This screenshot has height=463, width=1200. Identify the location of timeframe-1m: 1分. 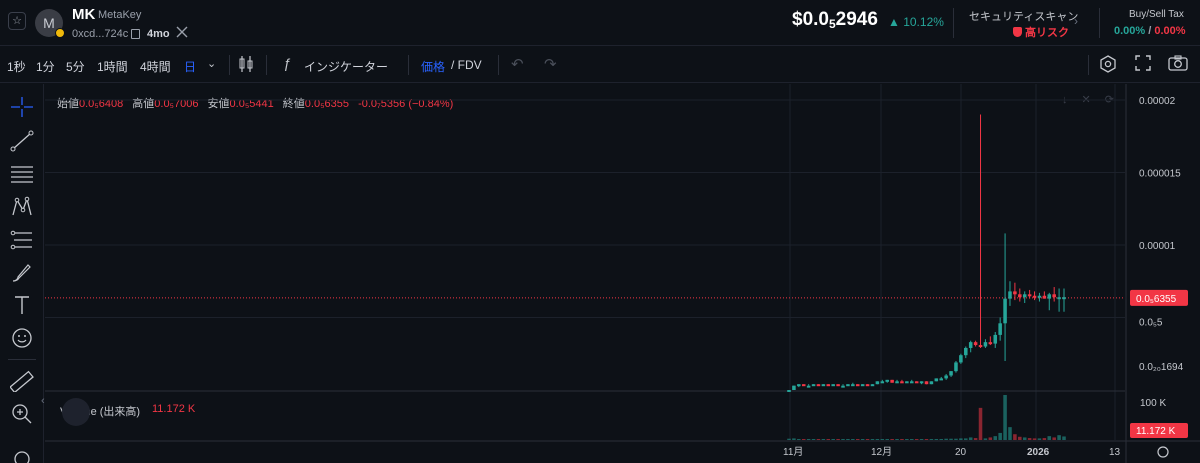
(45, 67).